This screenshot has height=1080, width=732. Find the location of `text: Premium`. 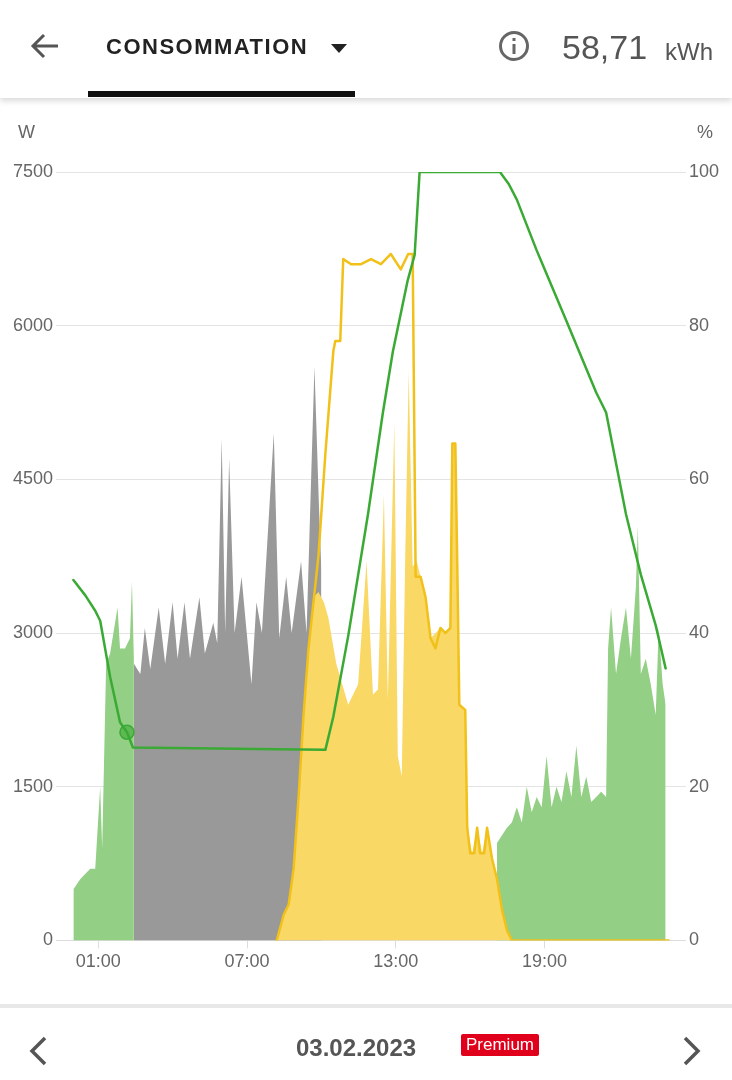

text: Premium is located at coordinates (500, 1045).